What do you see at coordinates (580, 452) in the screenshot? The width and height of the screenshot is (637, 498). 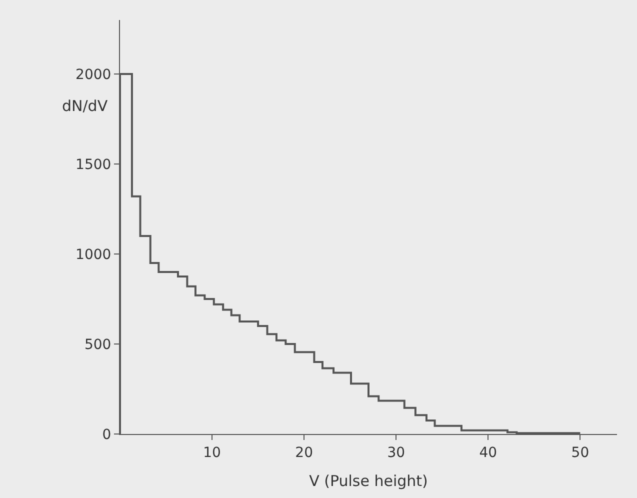 I see `x-tick-label: 50` at bounding box center [580, 452].